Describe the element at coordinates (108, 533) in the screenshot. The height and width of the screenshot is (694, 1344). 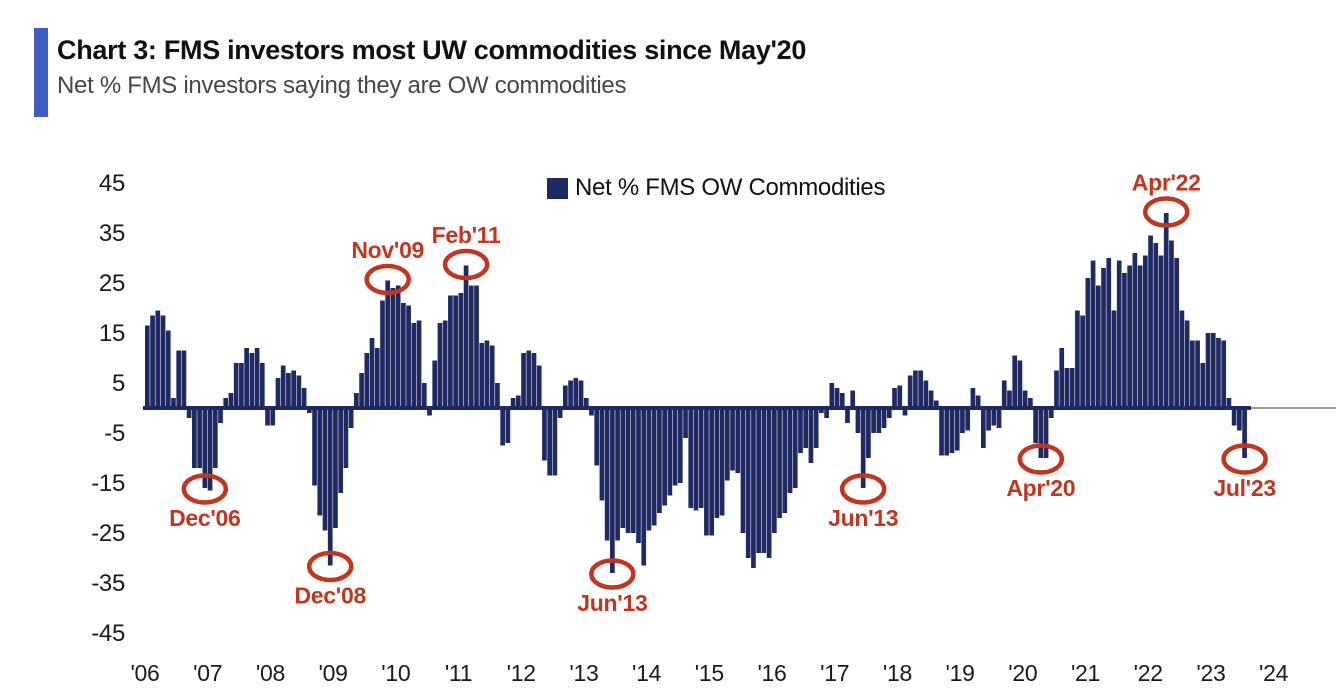
I see `y-axis-tick-label: -25` at that location.